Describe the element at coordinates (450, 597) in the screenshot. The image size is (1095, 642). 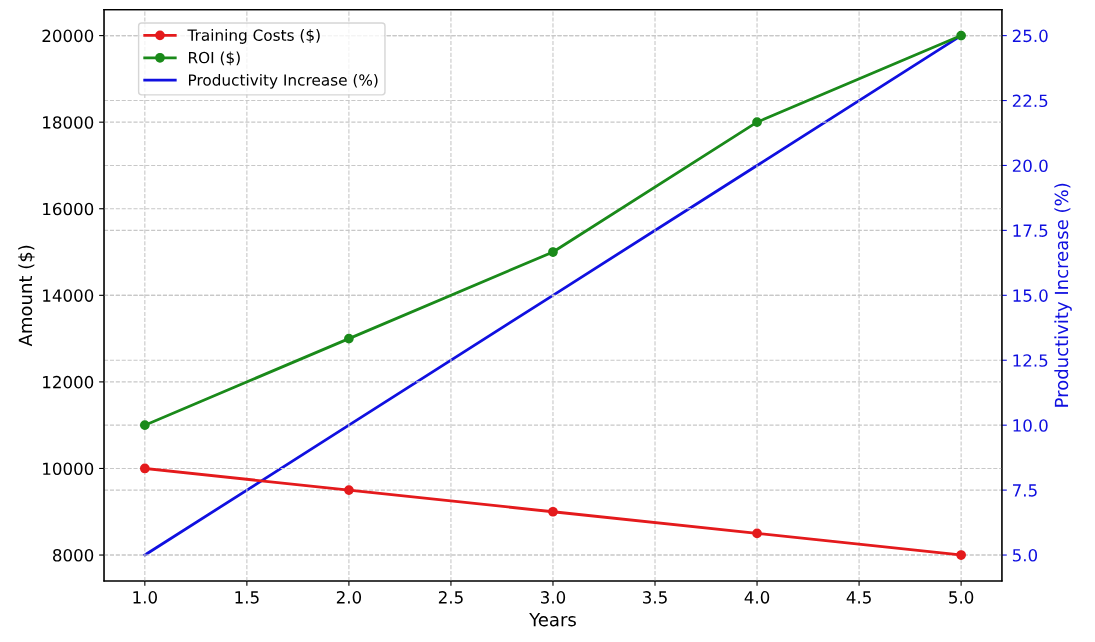
I see `x-tick-label: 2.5` at that location.